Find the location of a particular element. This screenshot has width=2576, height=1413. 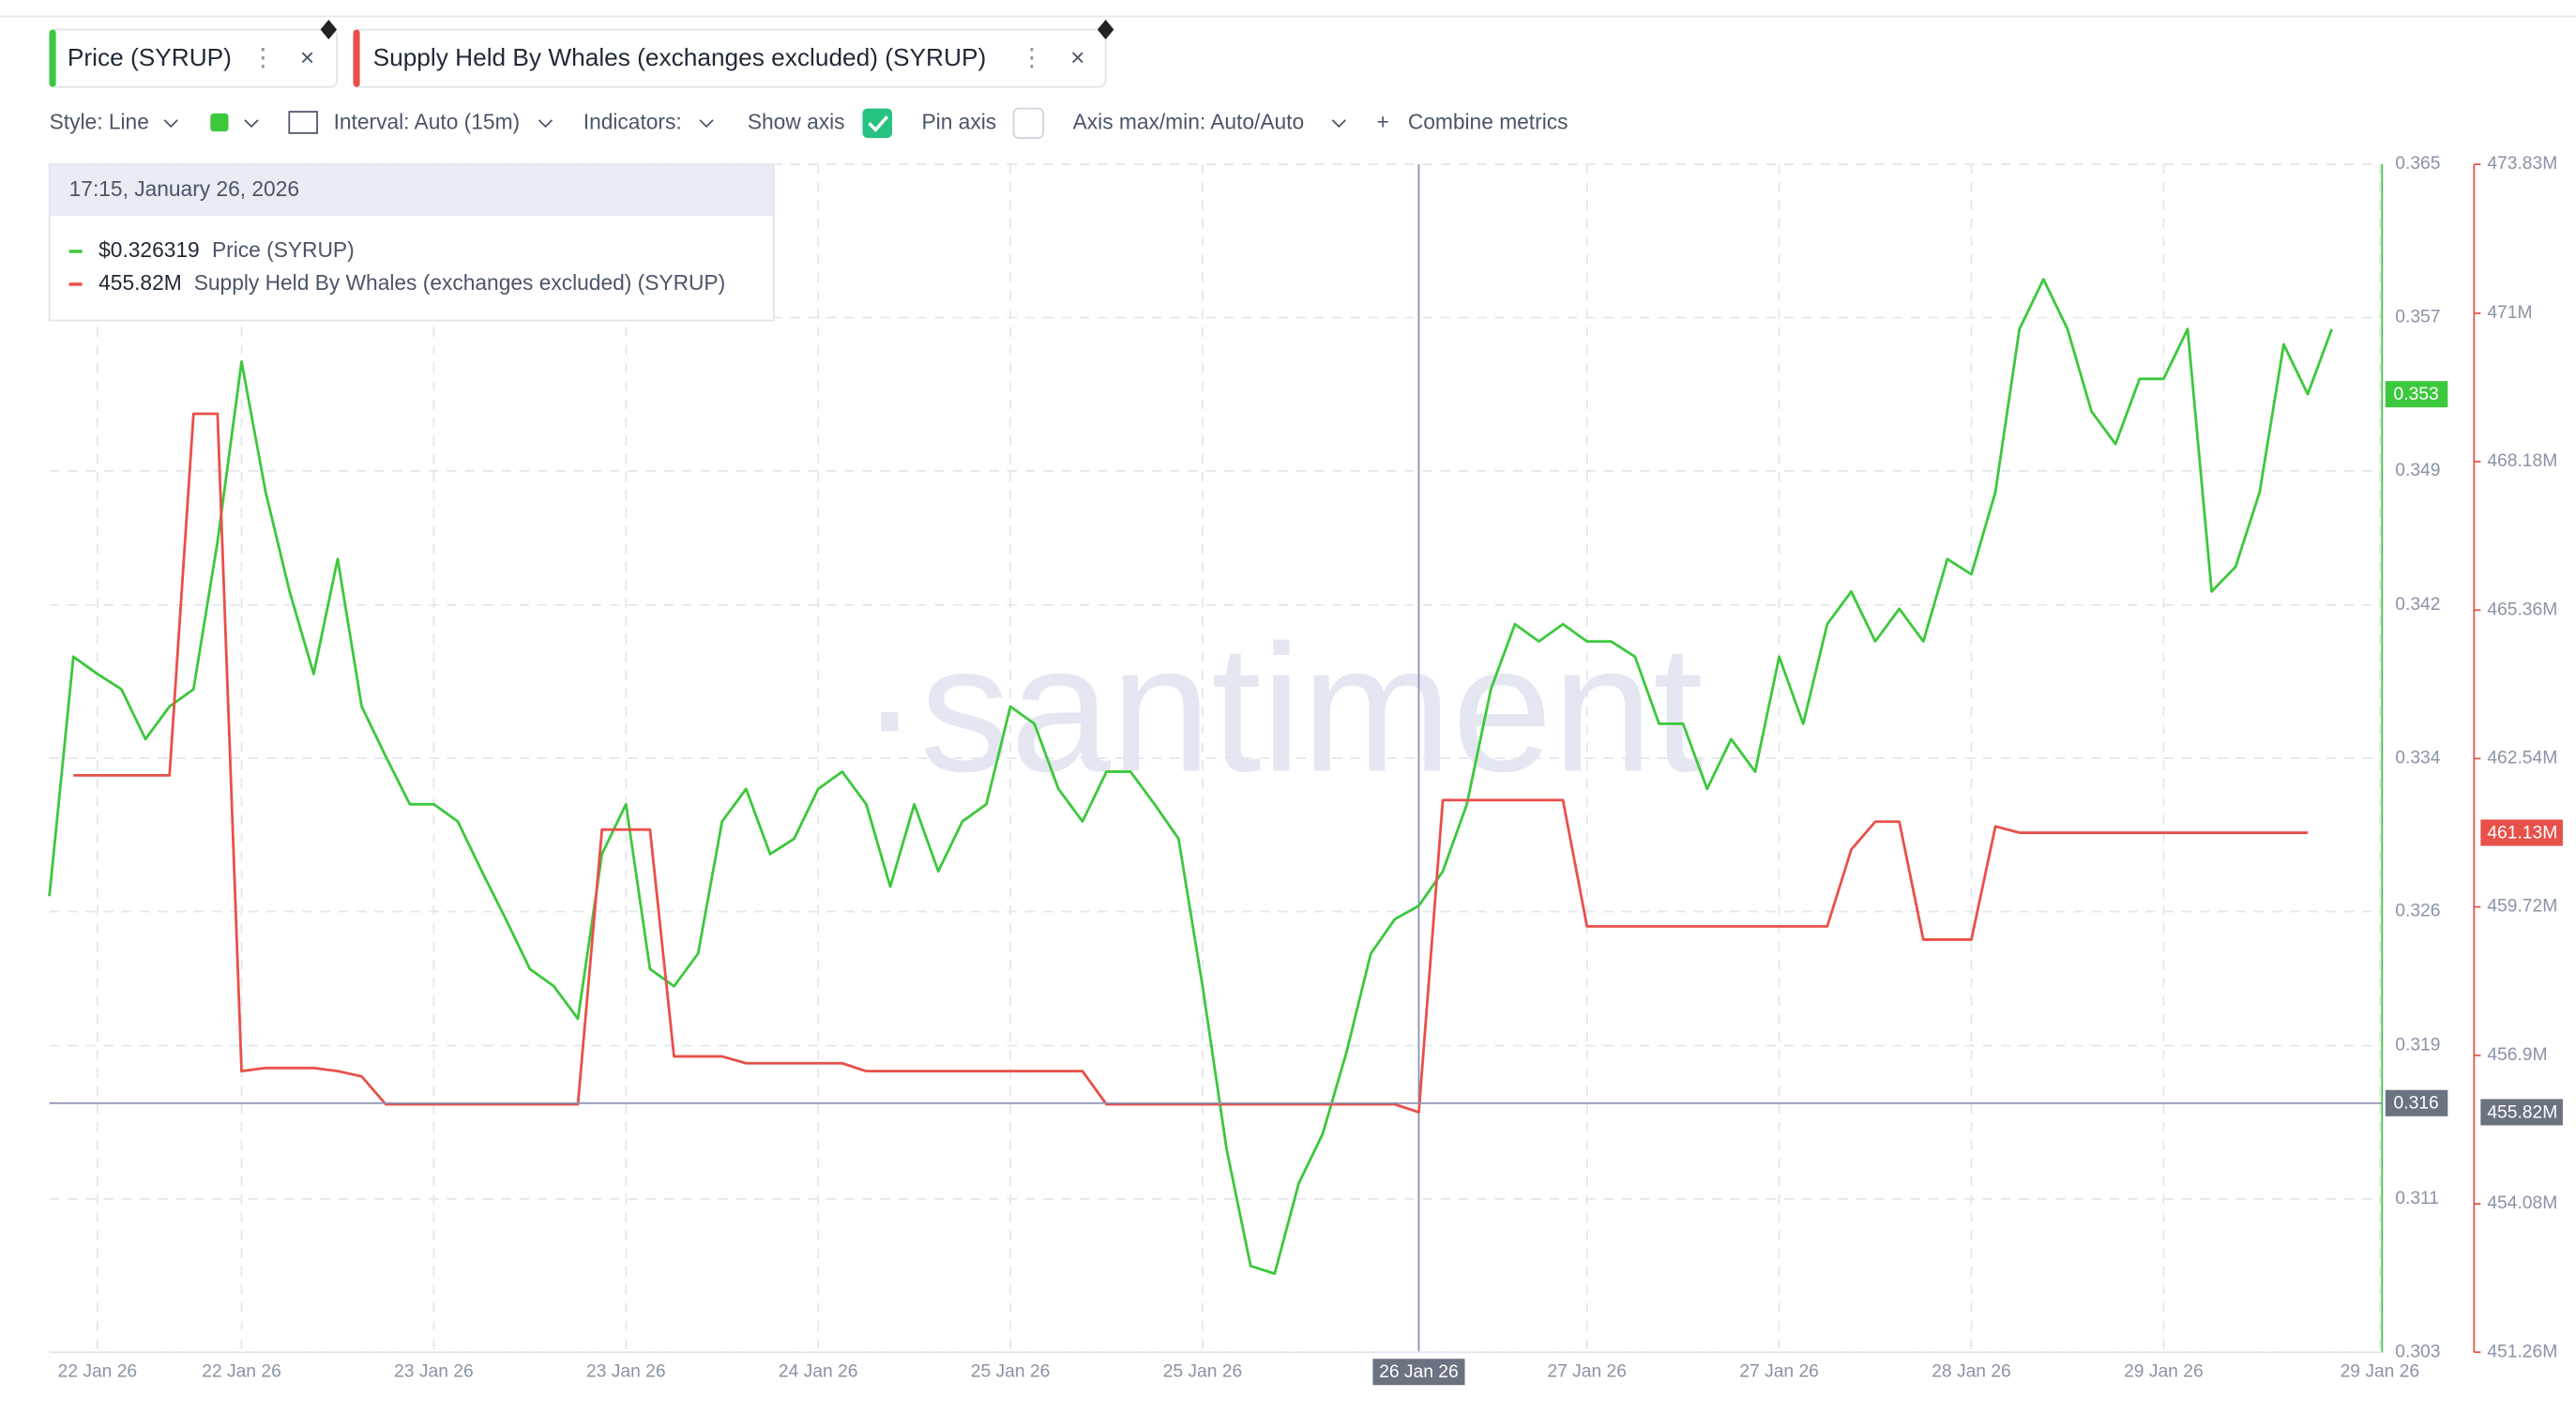

axis-minmax-button: Axis max/min: Auto/Auto is located at coordinates (1189, 121).